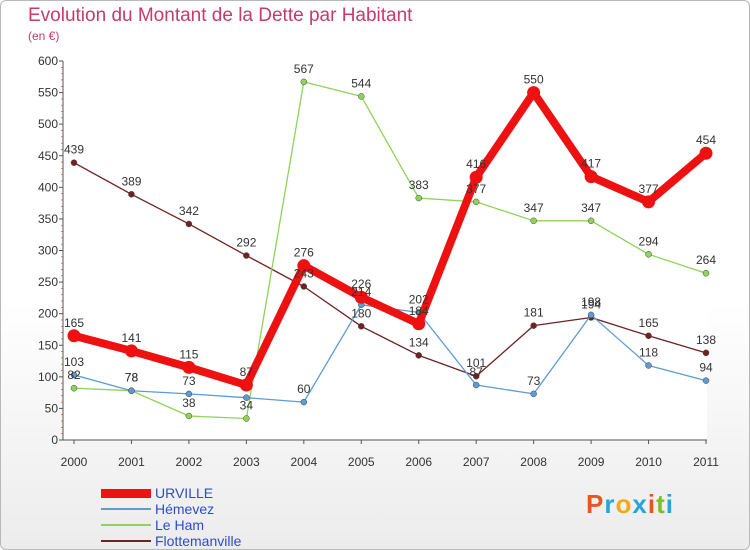 This screenshot has width=750, height=550. Describe the element at coordinates (534, 208) in the screenshot. I see `data-label: 347` at that location.